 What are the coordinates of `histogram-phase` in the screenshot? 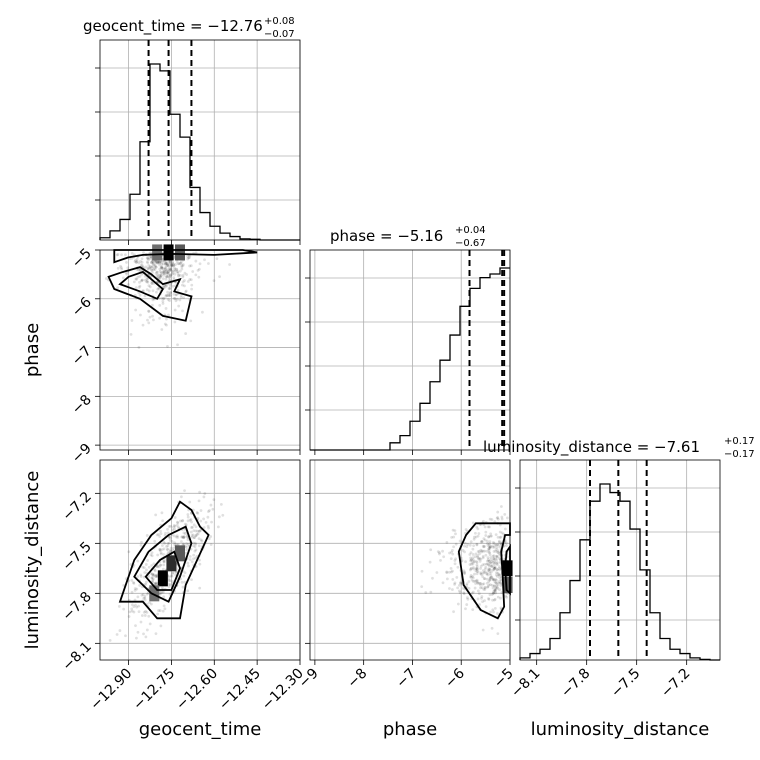 It's located at (410, 359).